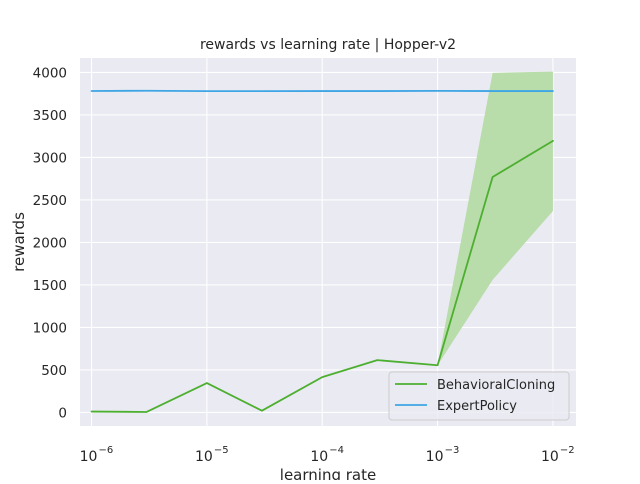 Image resolution: width=640 pixels, height=484 pixels. I want to click on y-axis-label: rewards, so click(19, 242).